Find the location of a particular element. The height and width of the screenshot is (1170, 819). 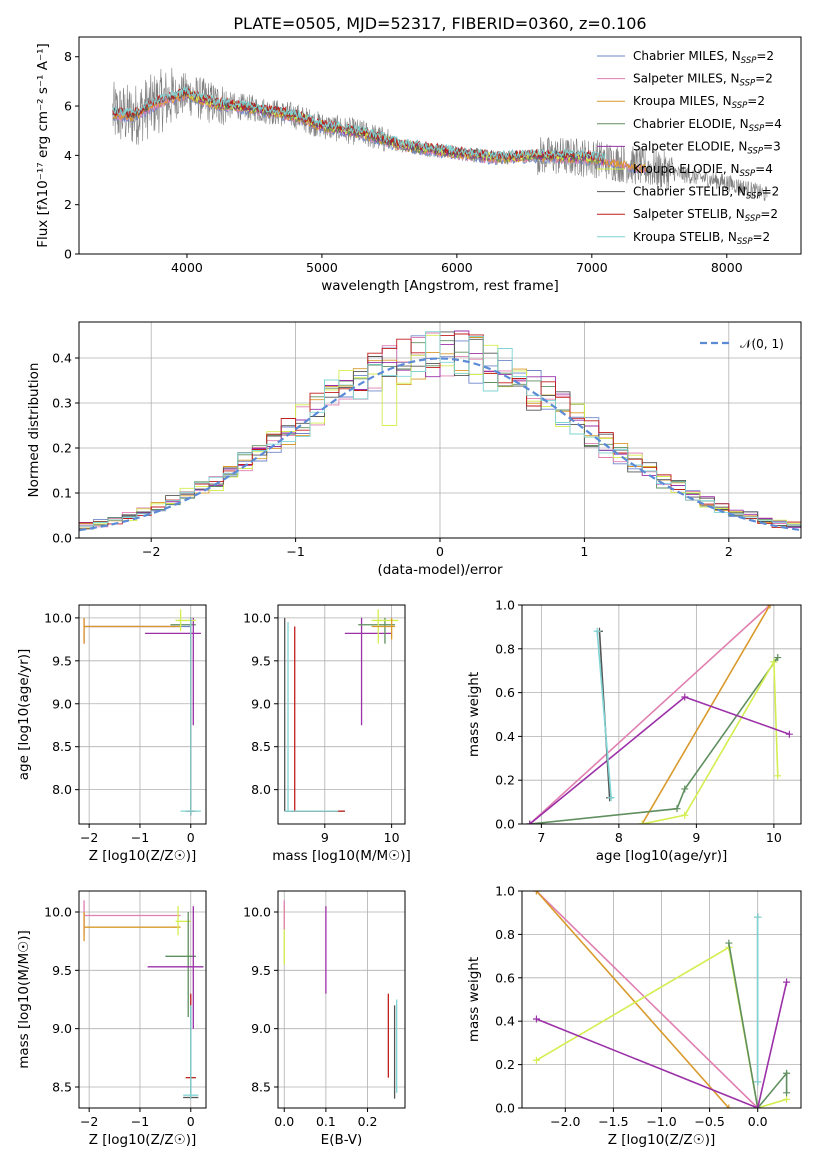

weight_vs_age-ylabel: mass weight is located at coordinates (474, 714).